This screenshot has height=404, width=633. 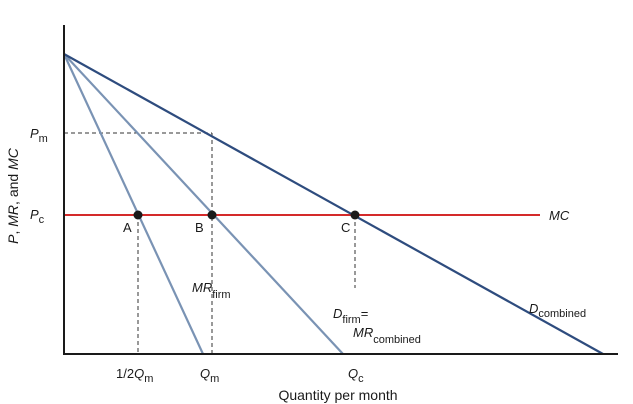 I want to click on mc-label: MC, so click(x=559, y=215).